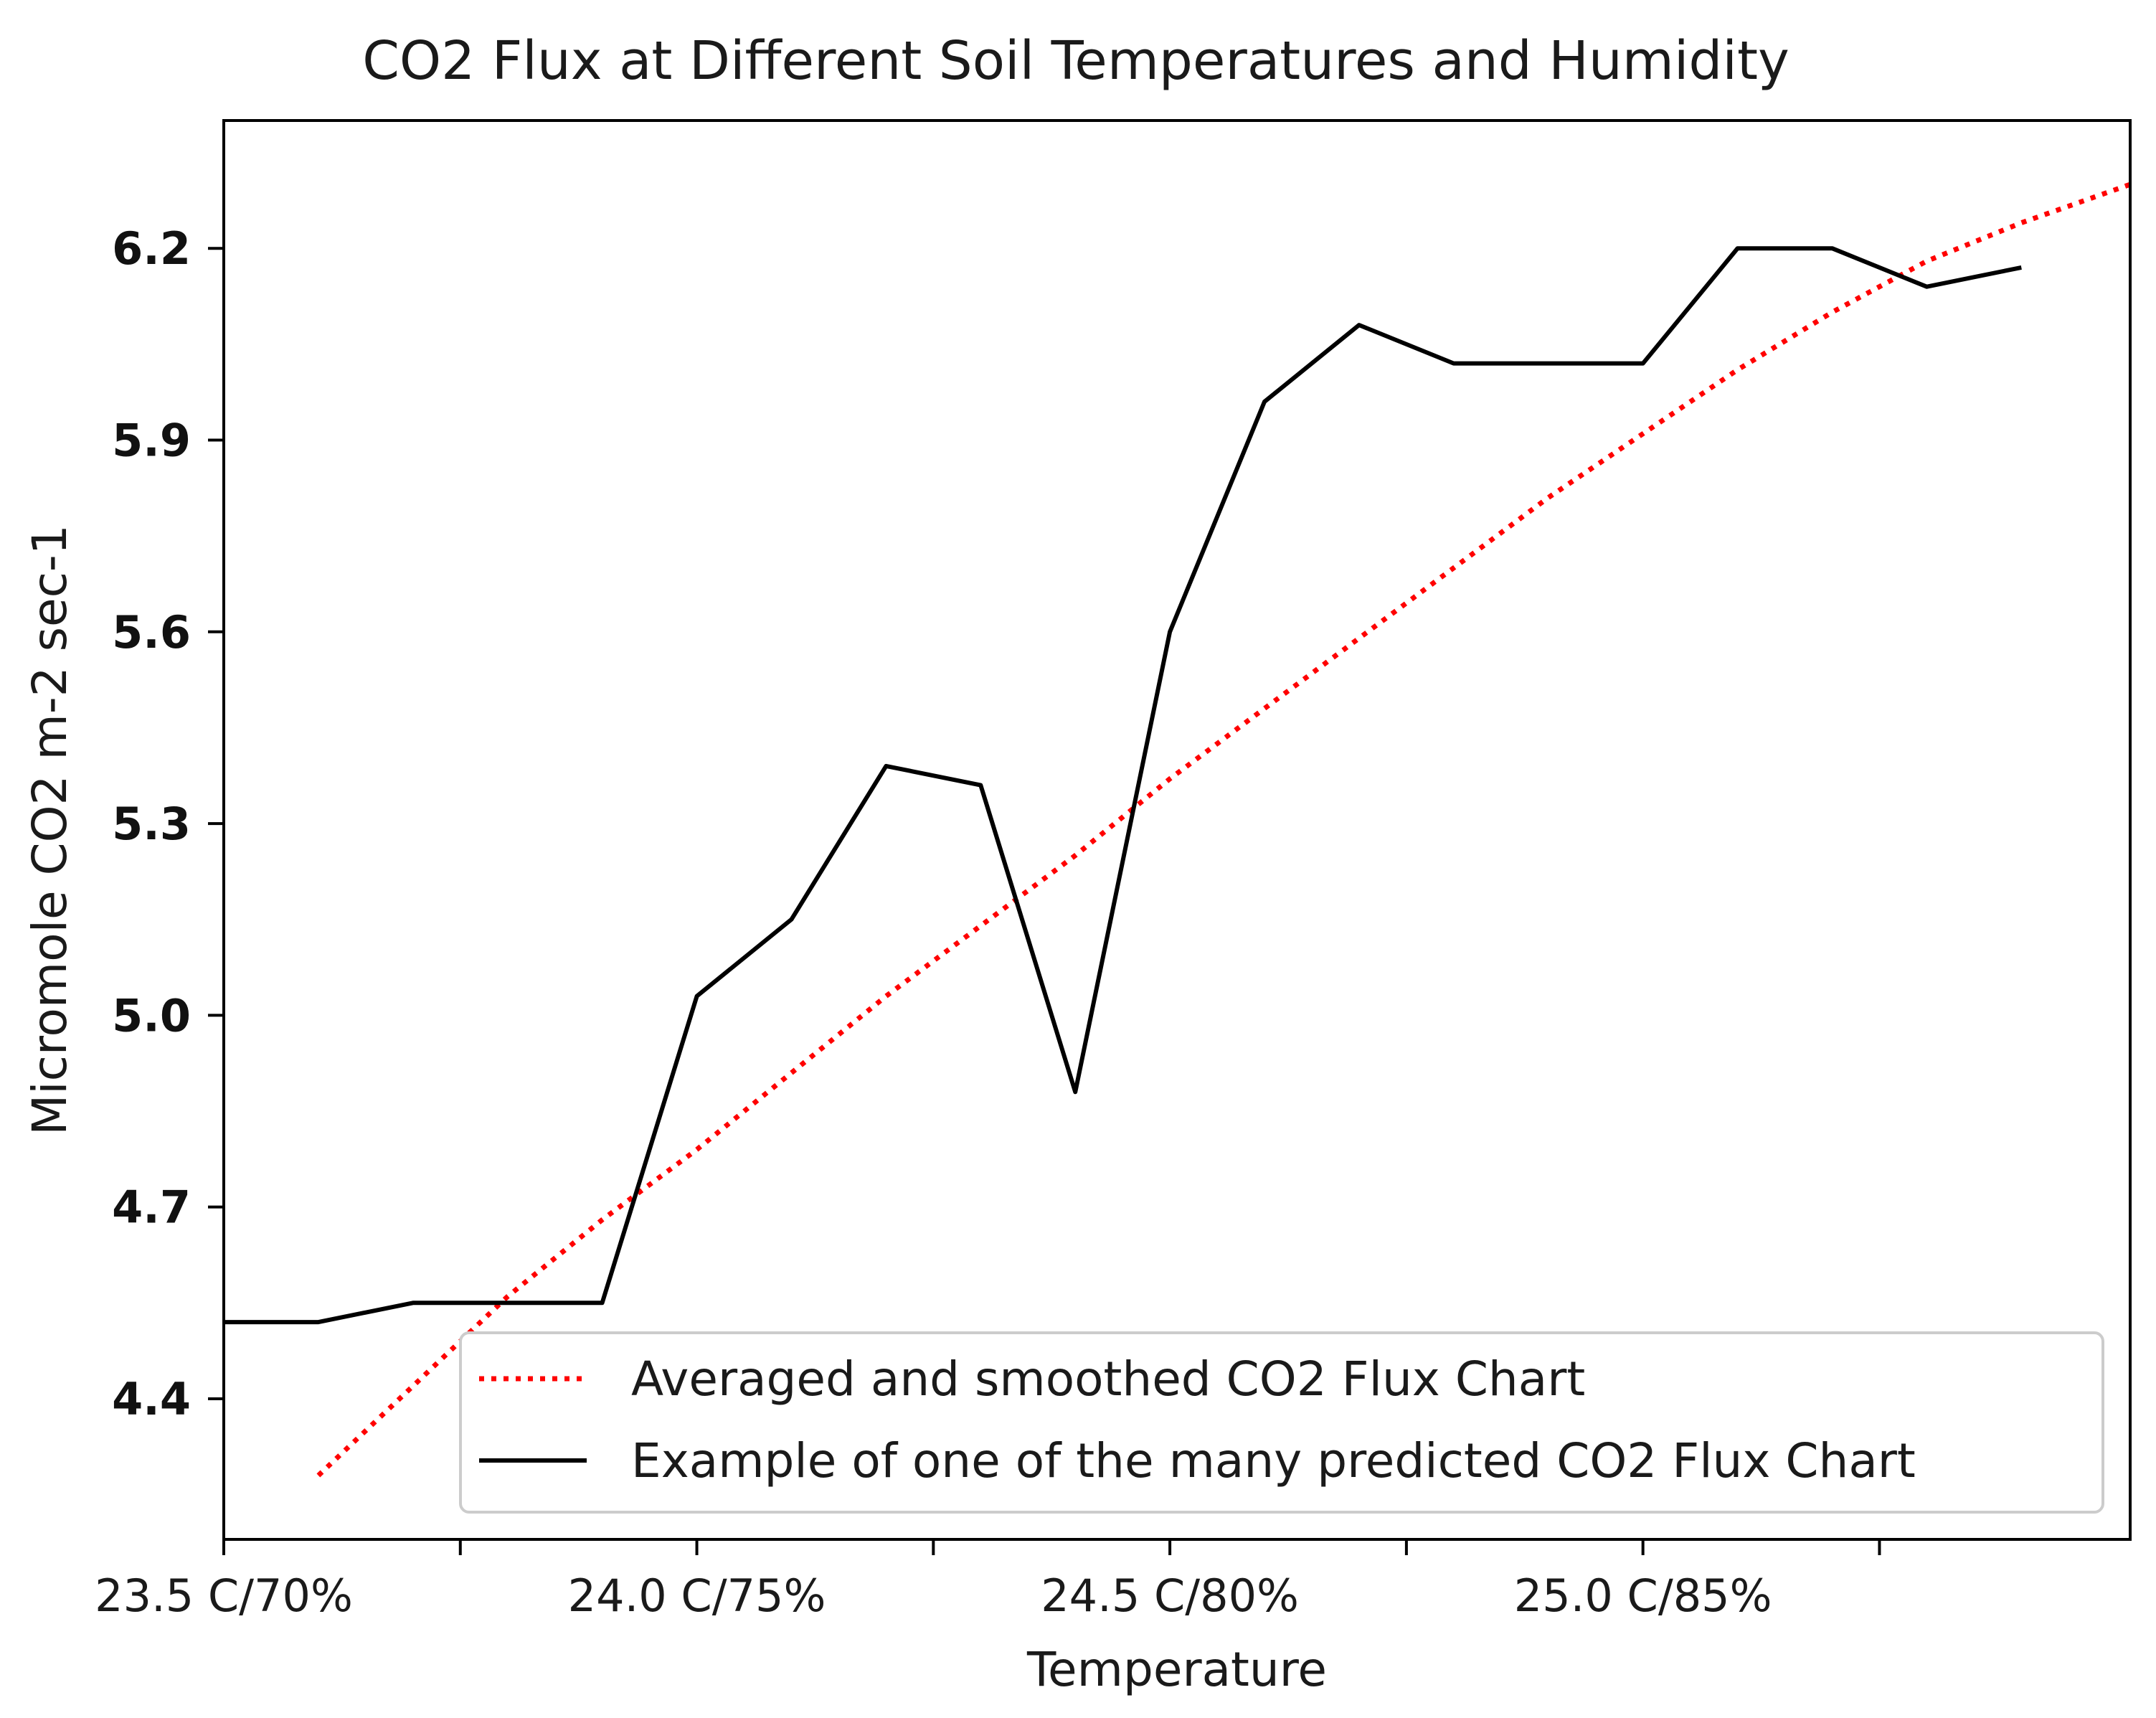  Describe the element at coordinates (151, 440) in the screenshot. I see `y-tick-label-5: 5.9` at that location.